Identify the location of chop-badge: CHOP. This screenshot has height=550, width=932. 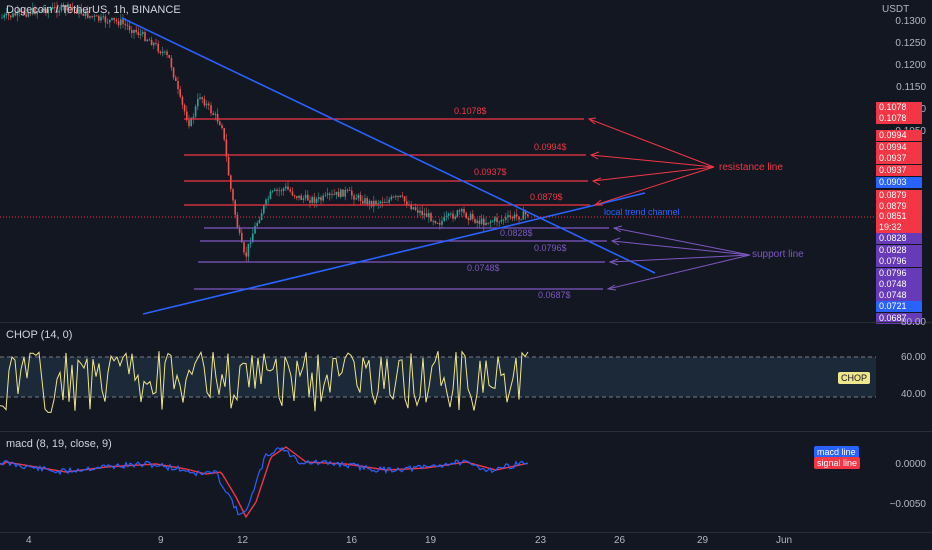
(854, 378).